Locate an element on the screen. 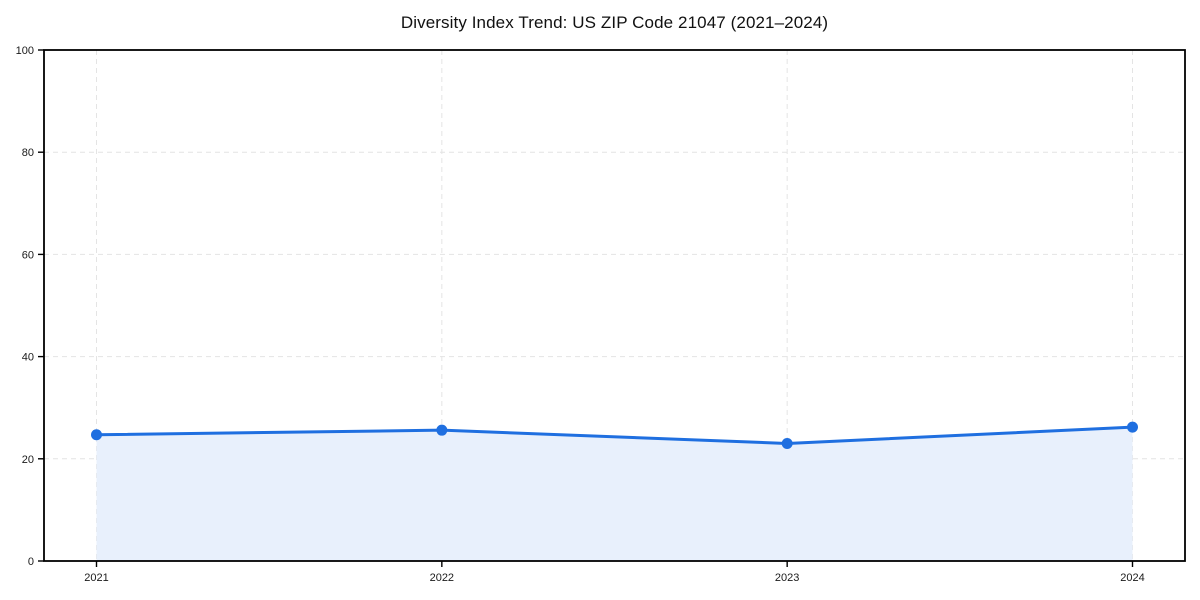 The image size is (1200, 600). y-tick-label: 60 is located at coordinates (28, 255).